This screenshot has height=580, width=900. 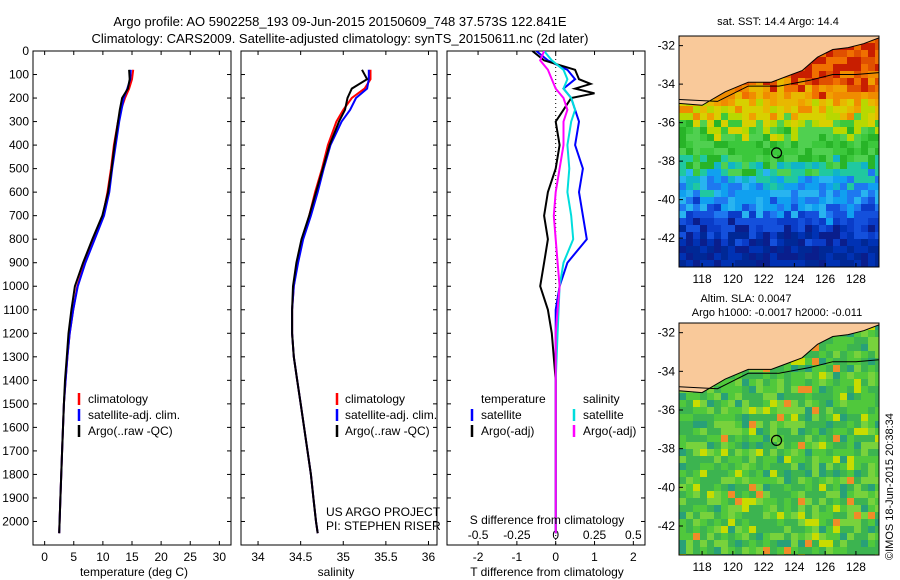 I want to click on x-tick-label: 25, so click(x=191, y=557).